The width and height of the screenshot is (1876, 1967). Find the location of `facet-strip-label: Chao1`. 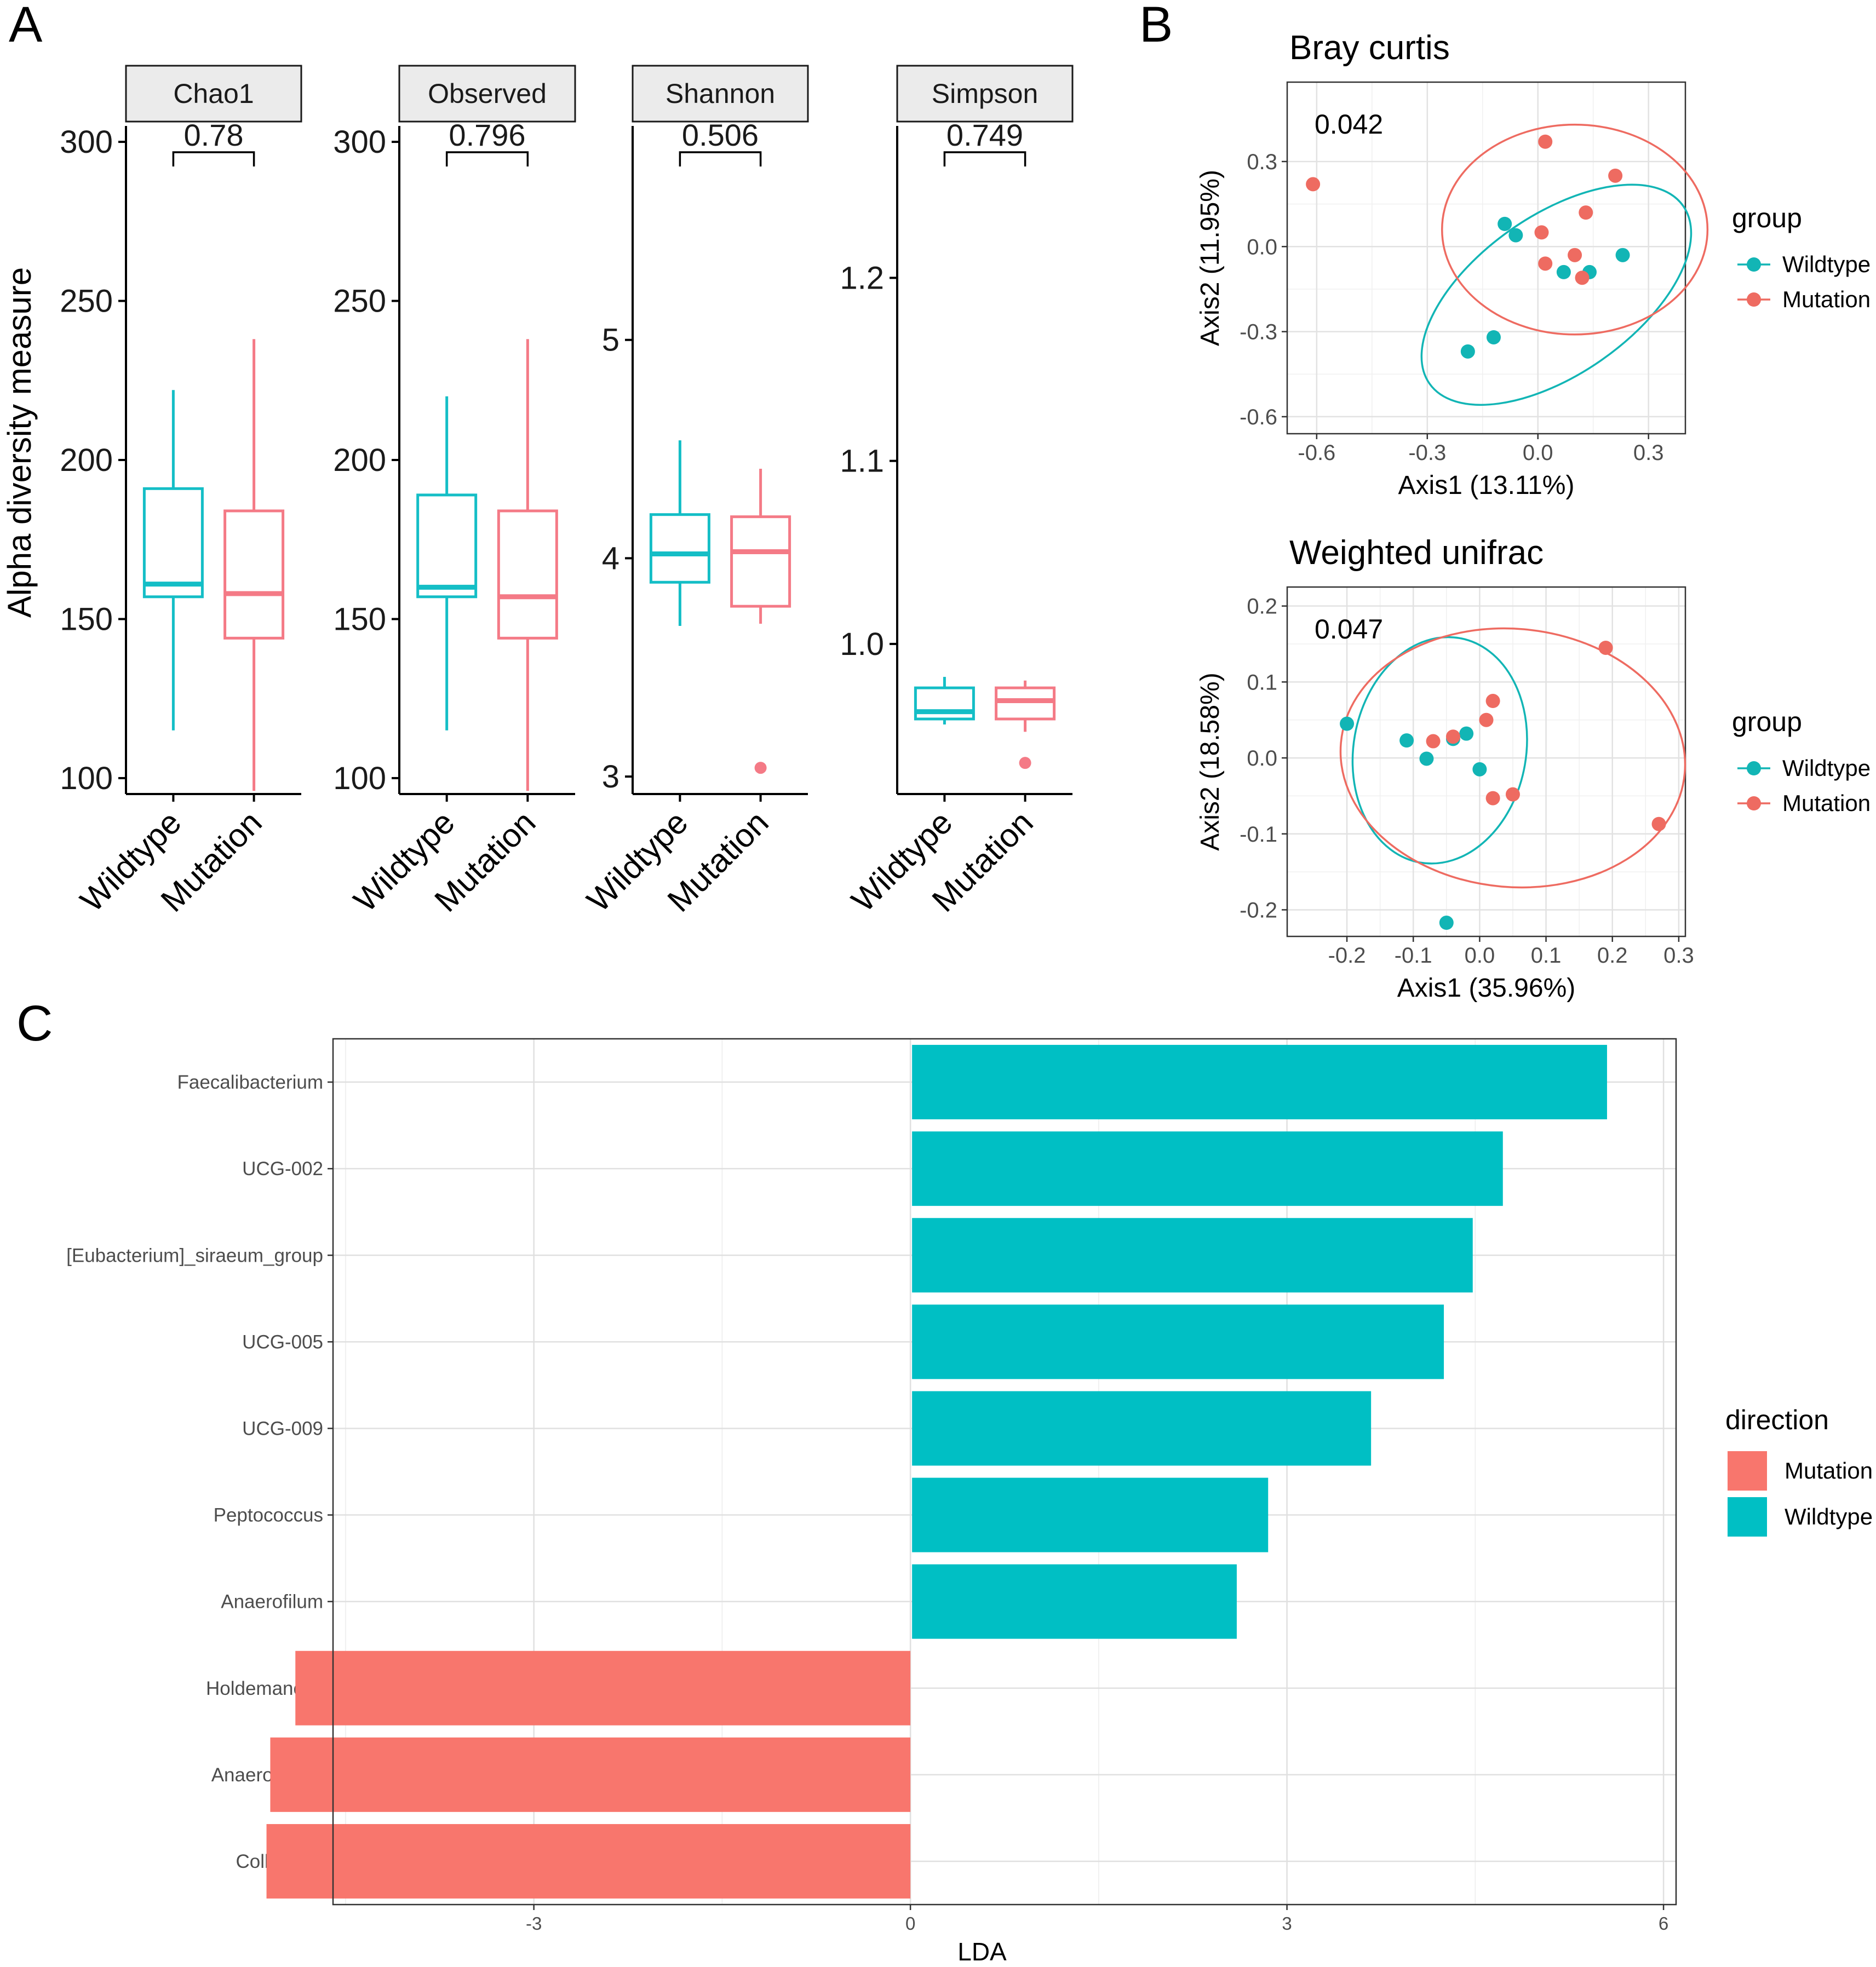

facet-strip-label: Chao1 is located at coordinates (214, 93).